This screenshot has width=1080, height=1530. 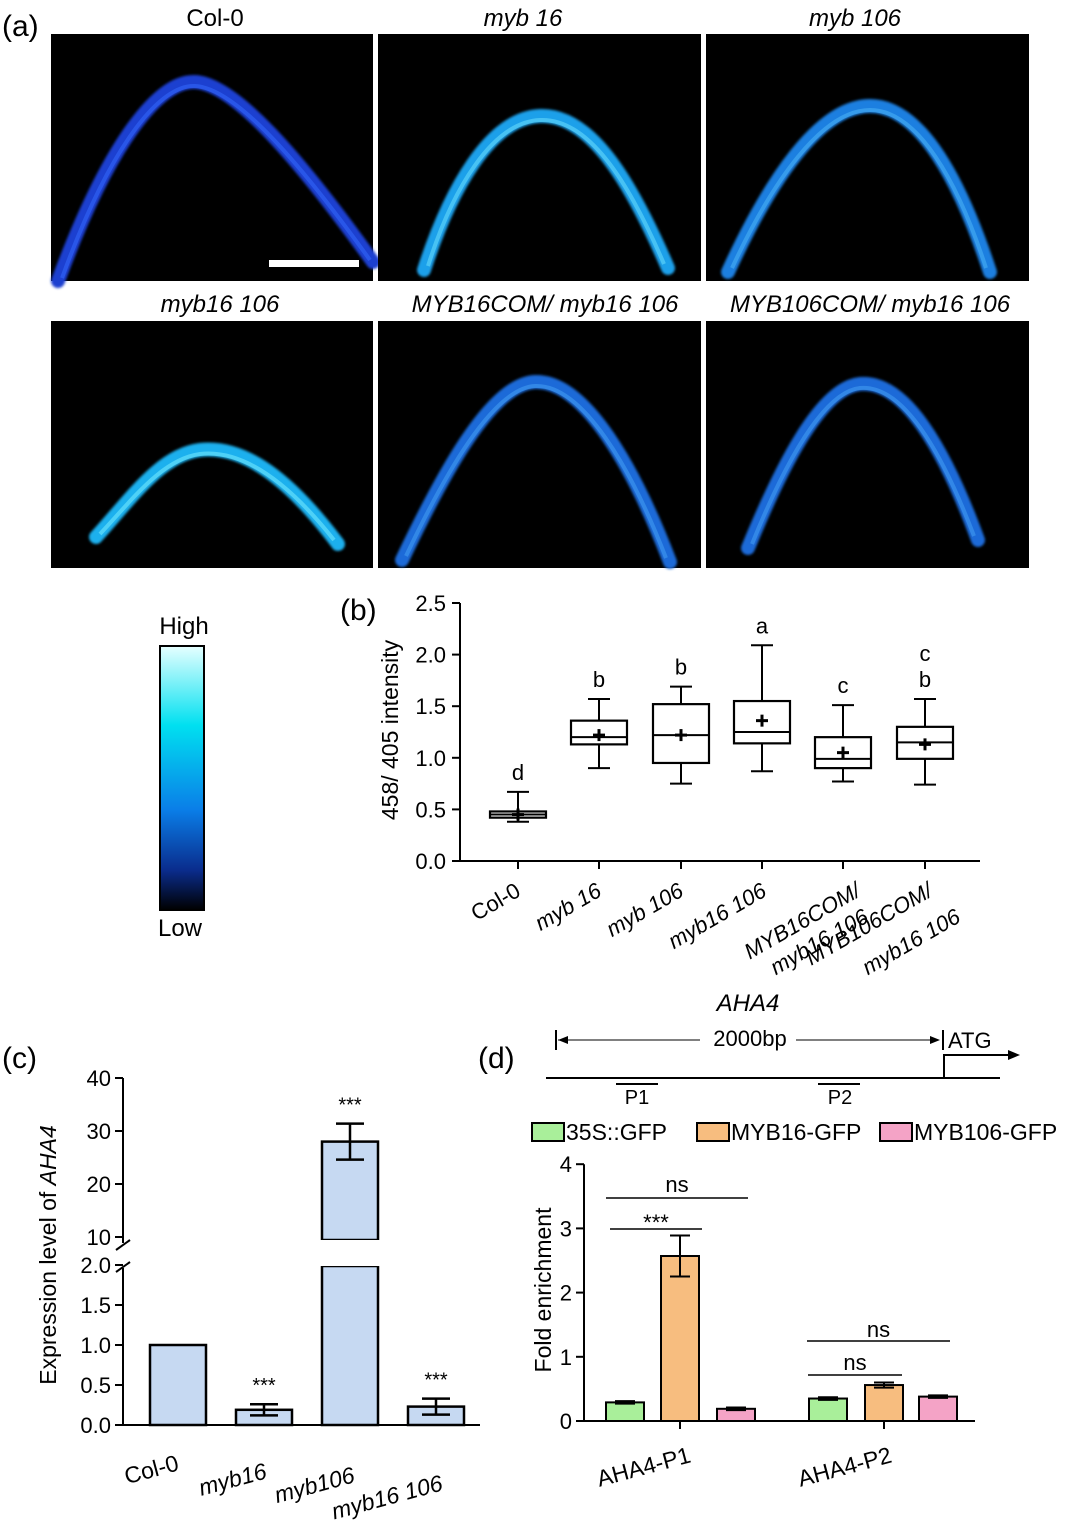 I want to click on box-2: b, so click(x=681, y=720).